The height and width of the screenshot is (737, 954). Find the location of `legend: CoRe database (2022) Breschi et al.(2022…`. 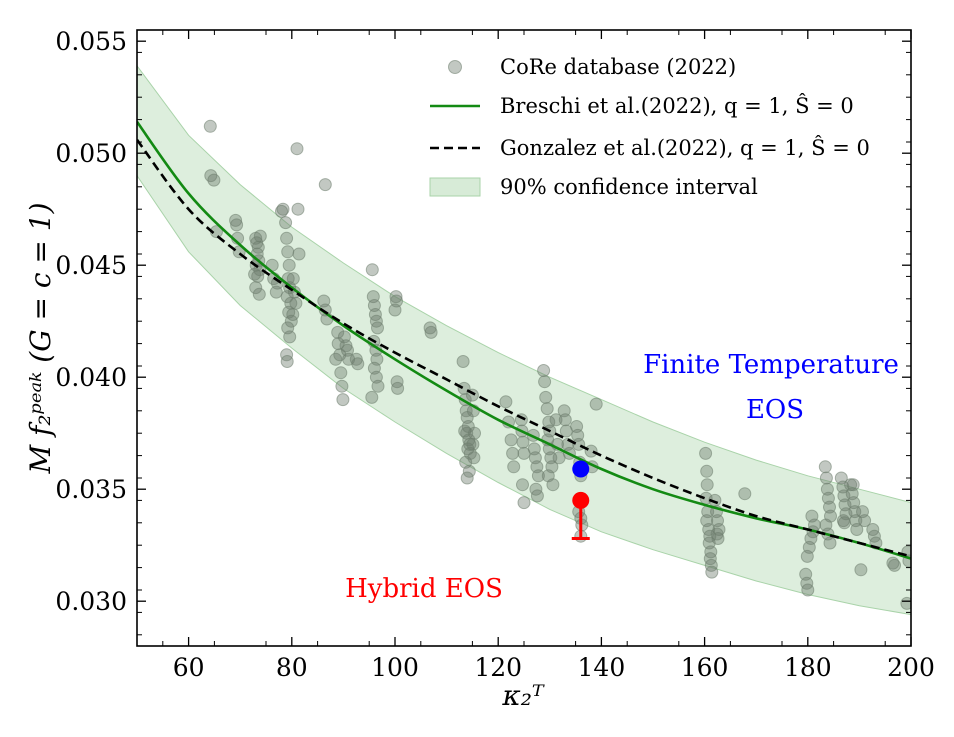

legend: CoRe database (2022) Breschi et al.(2022… is located at coordinates (649, 127).